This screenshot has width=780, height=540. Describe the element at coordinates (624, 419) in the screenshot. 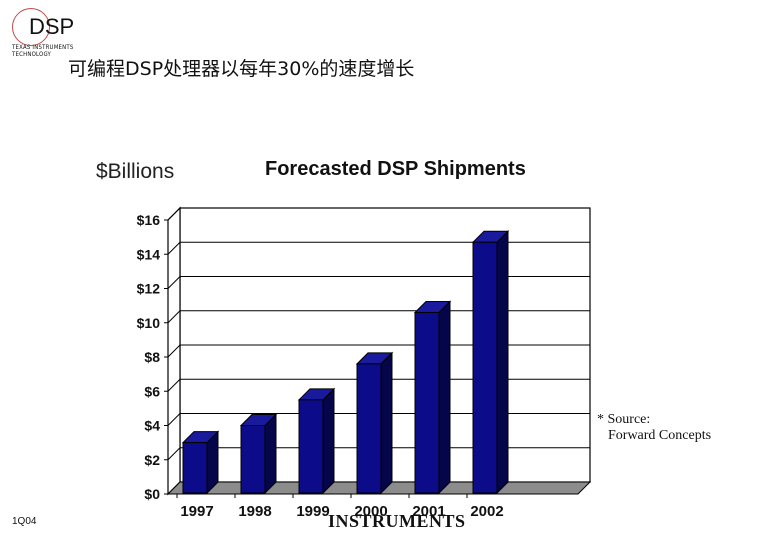

I see `source-label: * Source:` at that location.